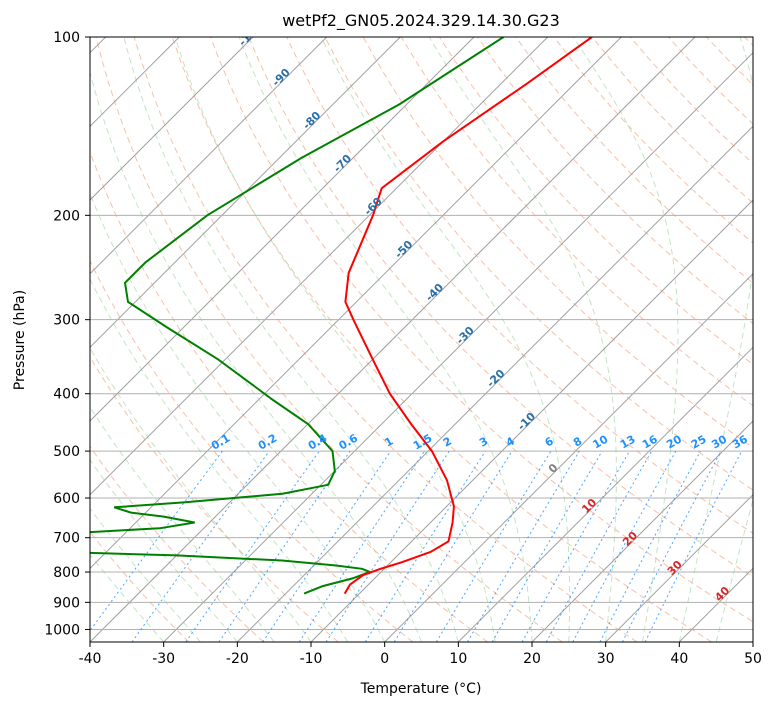 The image size is (775, 708). Describe the element at coordinates (66, 216) in the screenshot. I see `y-tick-label: 200` at that location.